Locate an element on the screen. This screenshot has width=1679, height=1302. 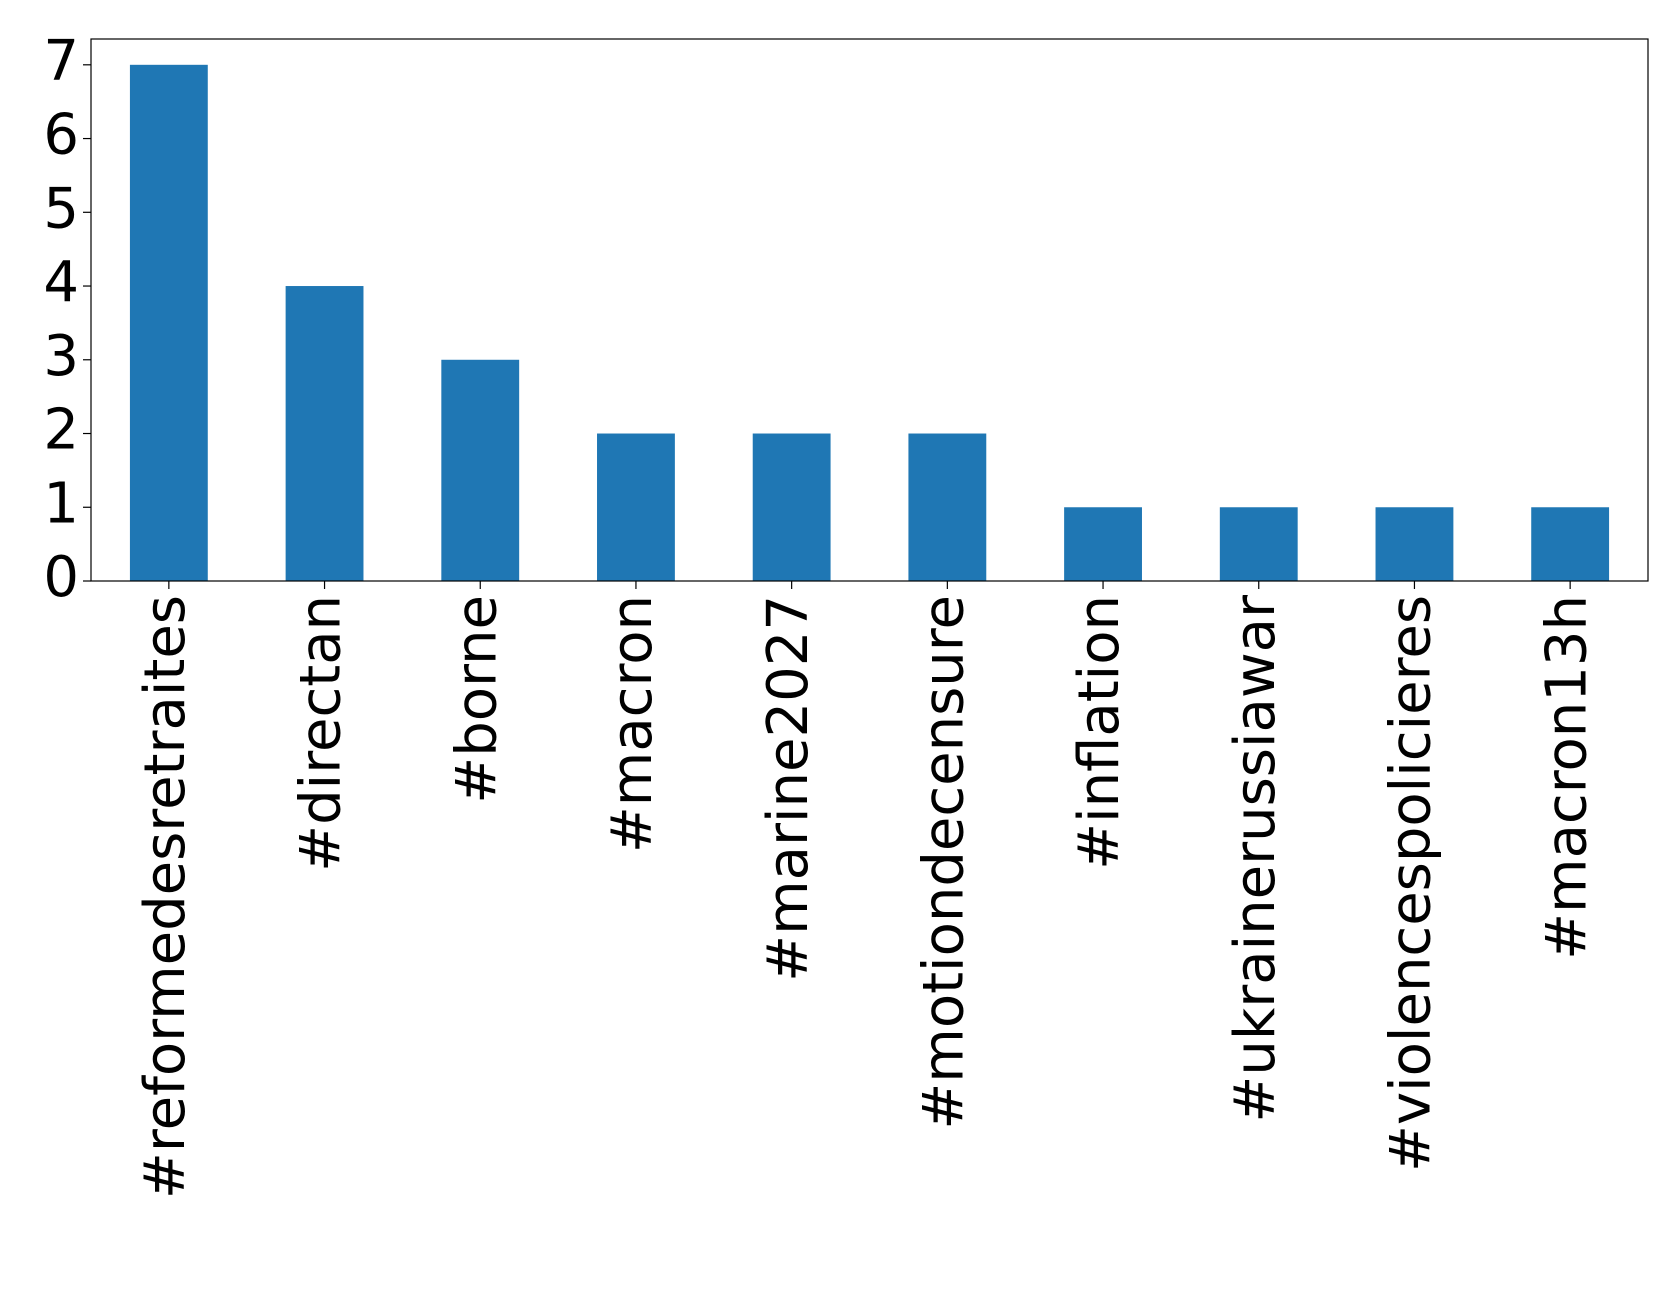
y-tick-label: 5 is located at coordinates (61, 208).